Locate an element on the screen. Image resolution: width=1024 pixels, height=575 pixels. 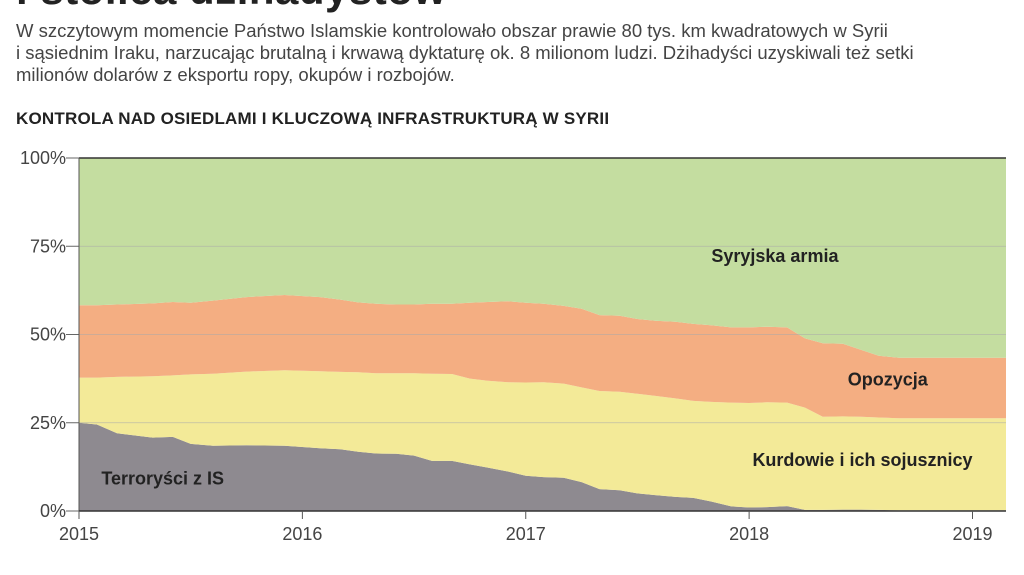
x-tick-label: 2017 is located at coordinates (526, 534).